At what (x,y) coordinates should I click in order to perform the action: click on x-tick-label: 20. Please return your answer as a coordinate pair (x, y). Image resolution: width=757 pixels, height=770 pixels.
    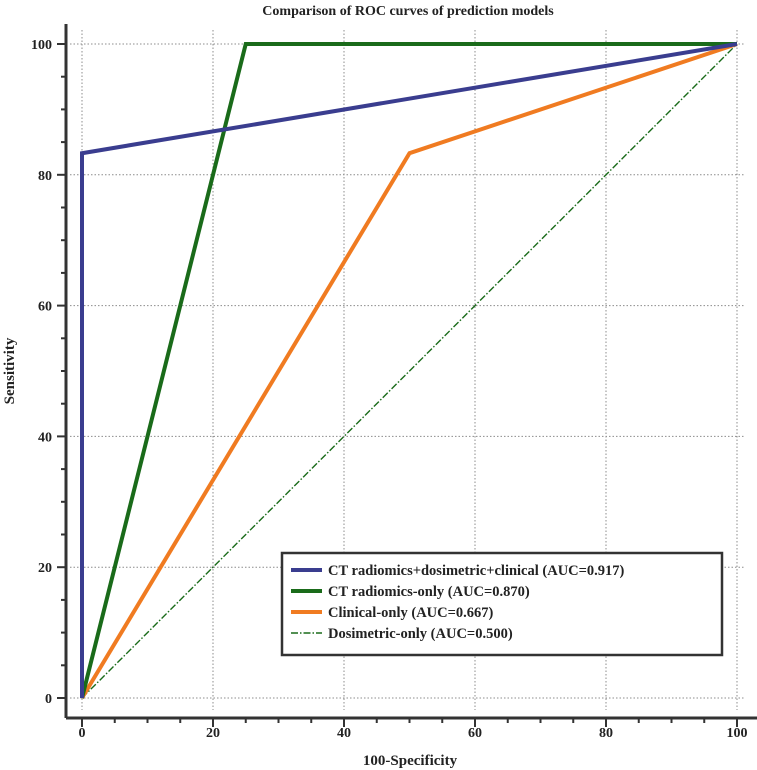
    Looking at the image, I should click on (213, 733).